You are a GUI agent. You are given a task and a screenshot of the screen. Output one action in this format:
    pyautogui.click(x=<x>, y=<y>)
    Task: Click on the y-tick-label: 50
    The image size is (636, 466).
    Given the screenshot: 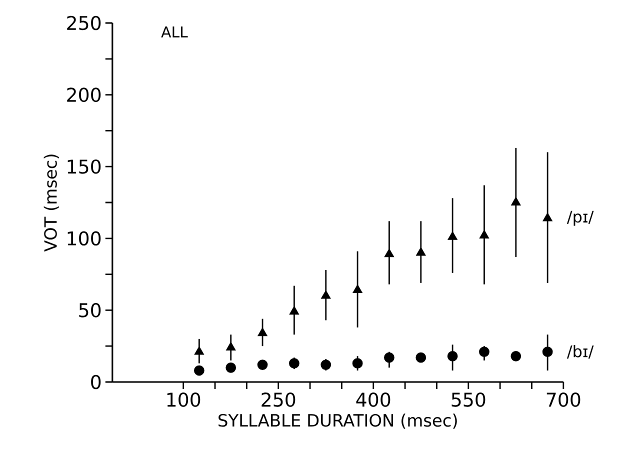 What is the action you would take?
    pyautogui.click(x=90, y=310)
    